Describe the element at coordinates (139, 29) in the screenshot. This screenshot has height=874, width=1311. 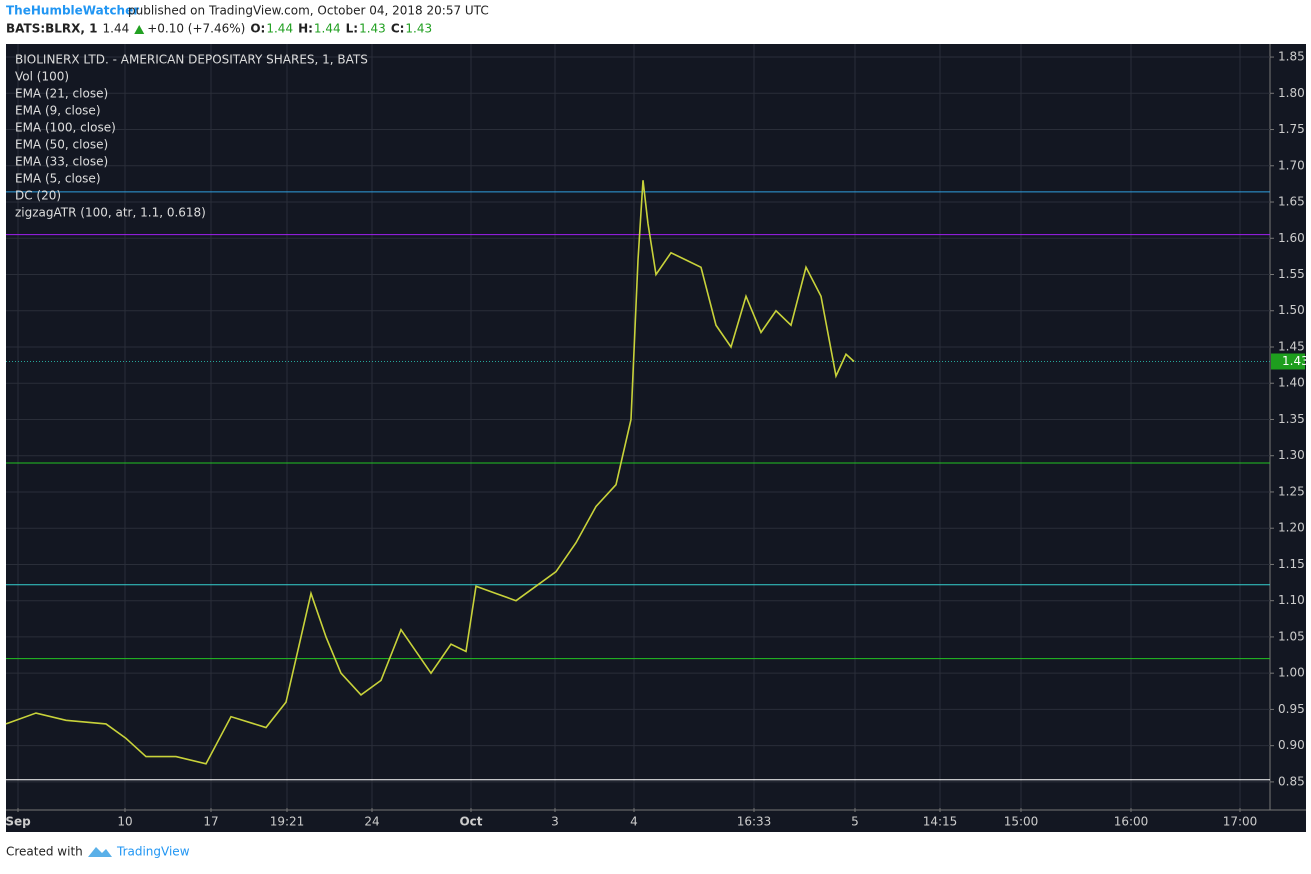
I see `up-arrow` at that location.